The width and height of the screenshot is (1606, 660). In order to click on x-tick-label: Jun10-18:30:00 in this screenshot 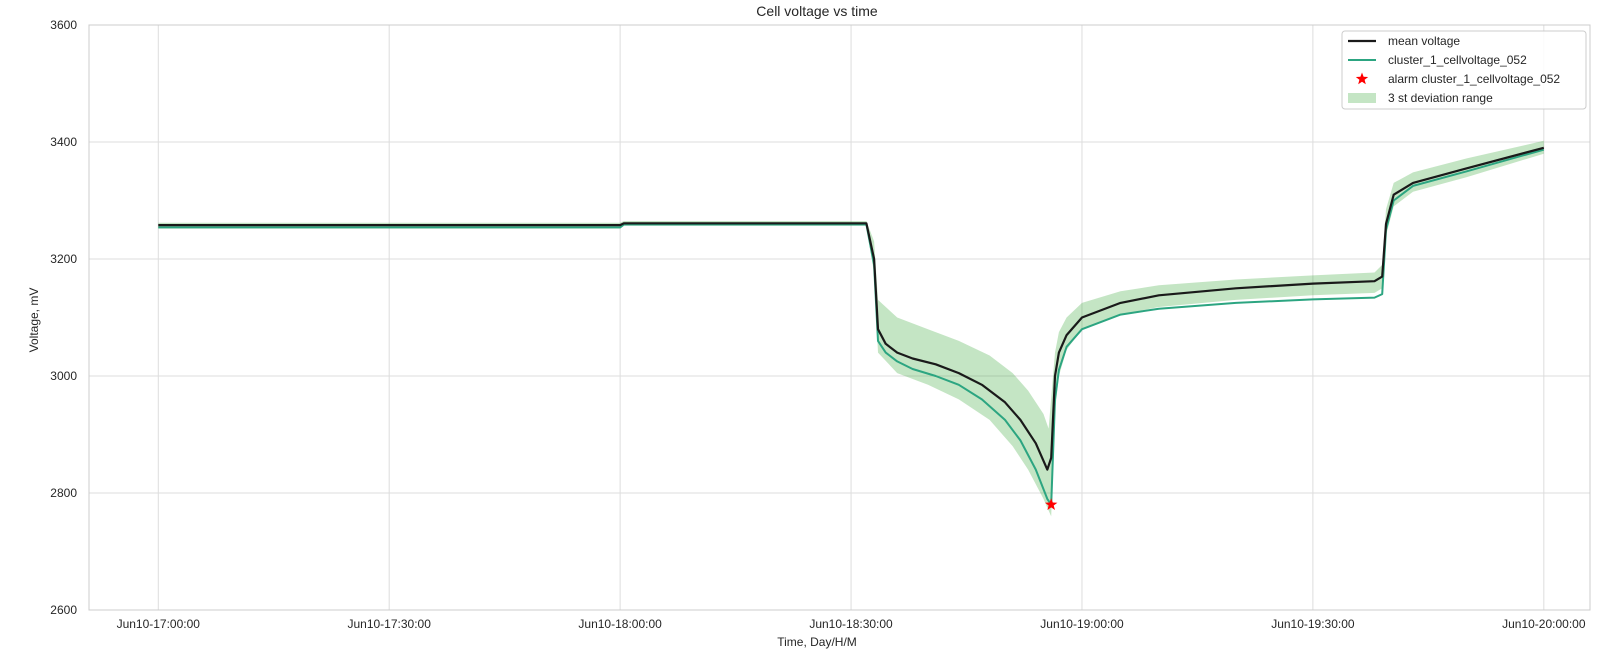, I will do `click(851, 624)`.